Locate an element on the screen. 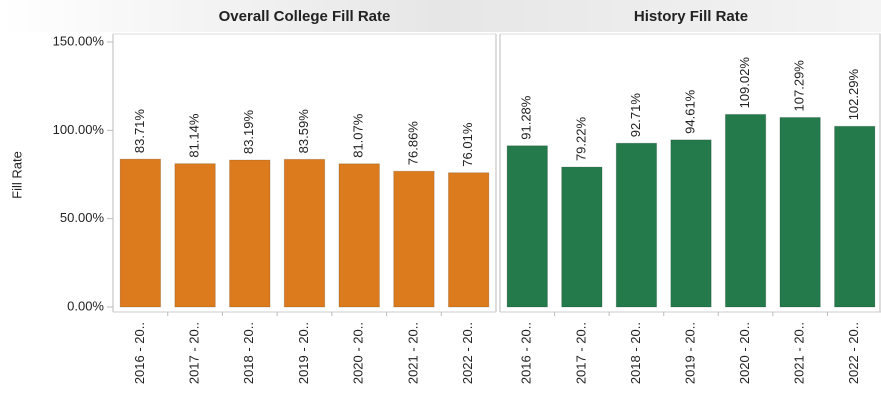  value-label: 94.61% is located at coordinates (689, 111).